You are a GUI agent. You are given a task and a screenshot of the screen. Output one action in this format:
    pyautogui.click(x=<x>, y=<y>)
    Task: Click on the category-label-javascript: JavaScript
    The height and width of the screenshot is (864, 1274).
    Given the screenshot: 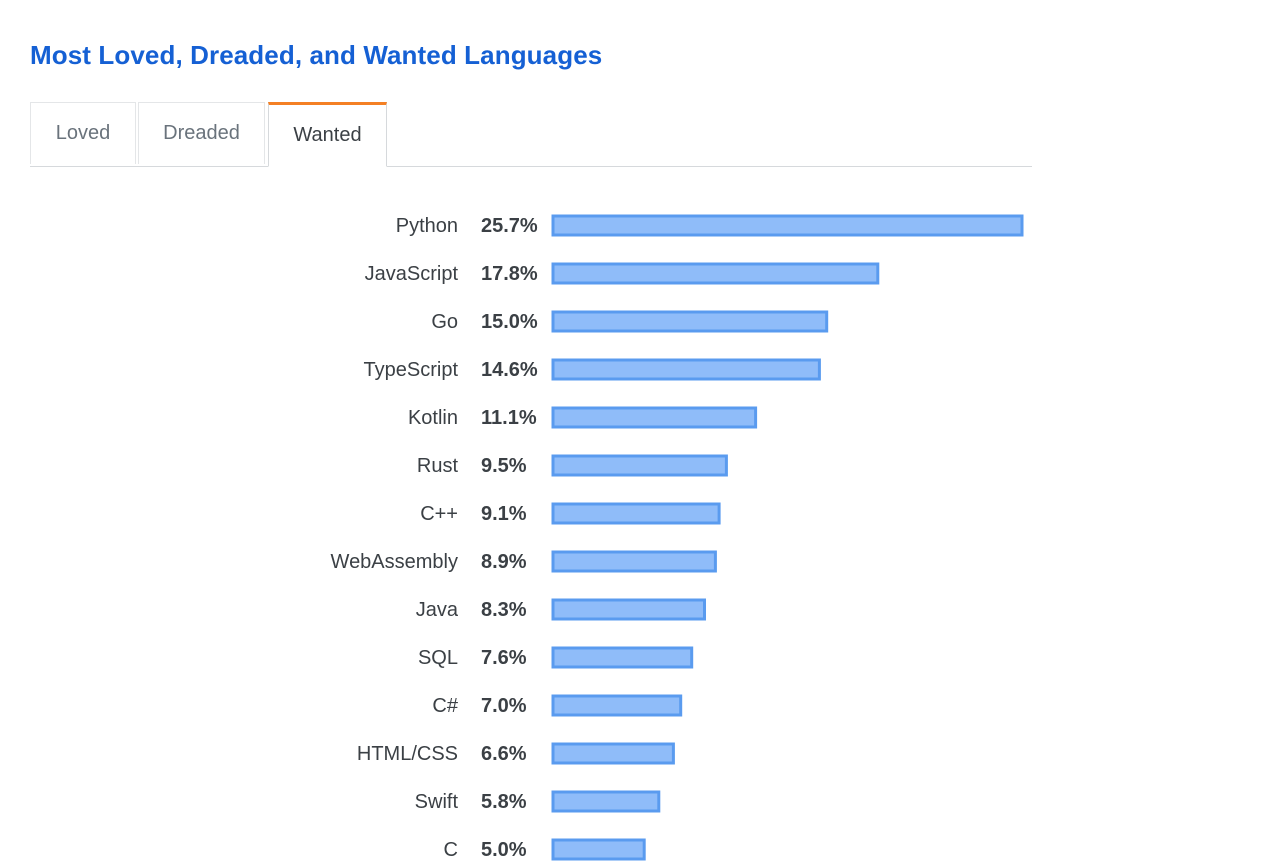 What is the action you would take?
    pyautogui.click(x=412, y=274)
    